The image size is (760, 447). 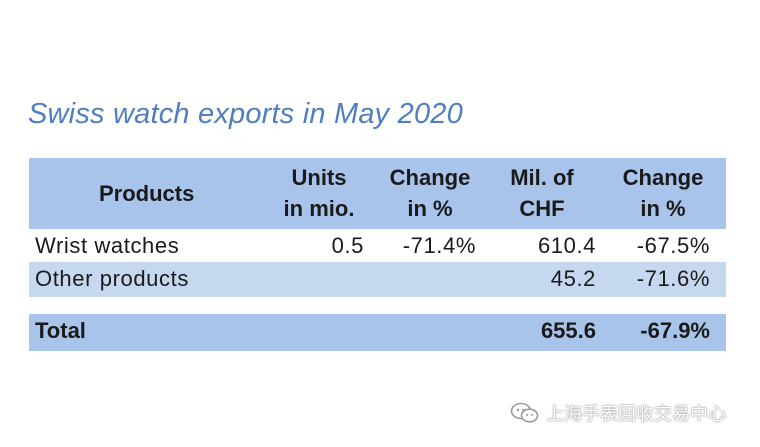 What do you see at coordinates (568, 330) in the screenshot?
I see `total-value: 655.6` at bounding box center [568, 330].